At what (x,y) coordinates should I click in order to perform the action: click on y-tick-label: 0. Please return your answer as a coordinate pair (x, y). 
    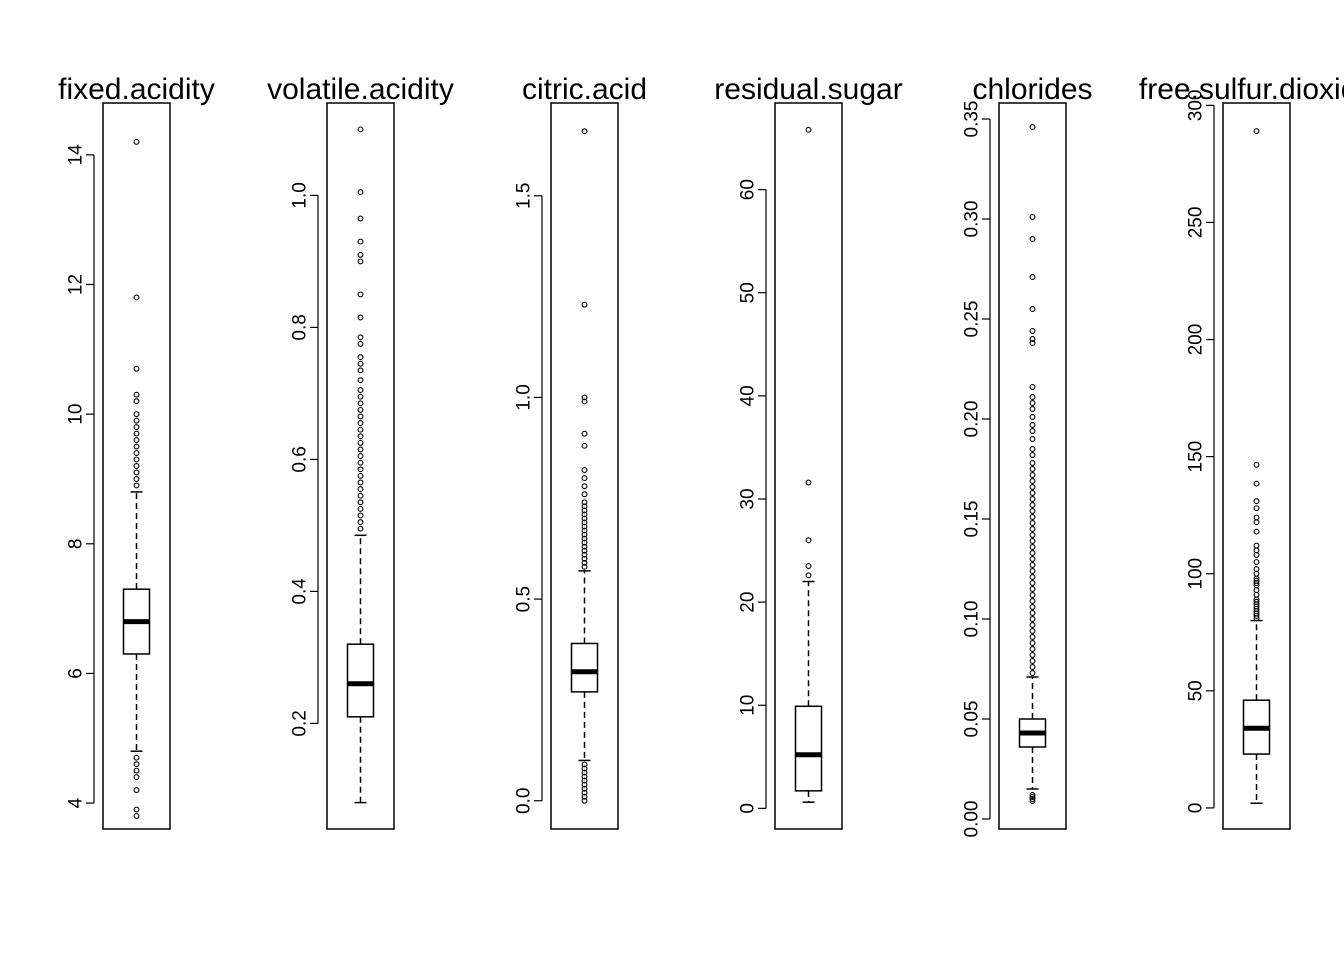
    Looking at the image, I should click on (748, 808).